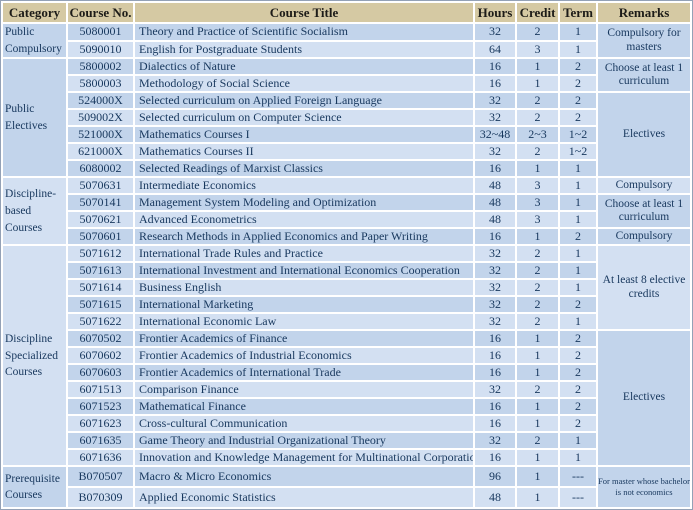 The width and height of the screenshot is (693, 510). I want to click on hours-cell: 64, so click(495, 49).